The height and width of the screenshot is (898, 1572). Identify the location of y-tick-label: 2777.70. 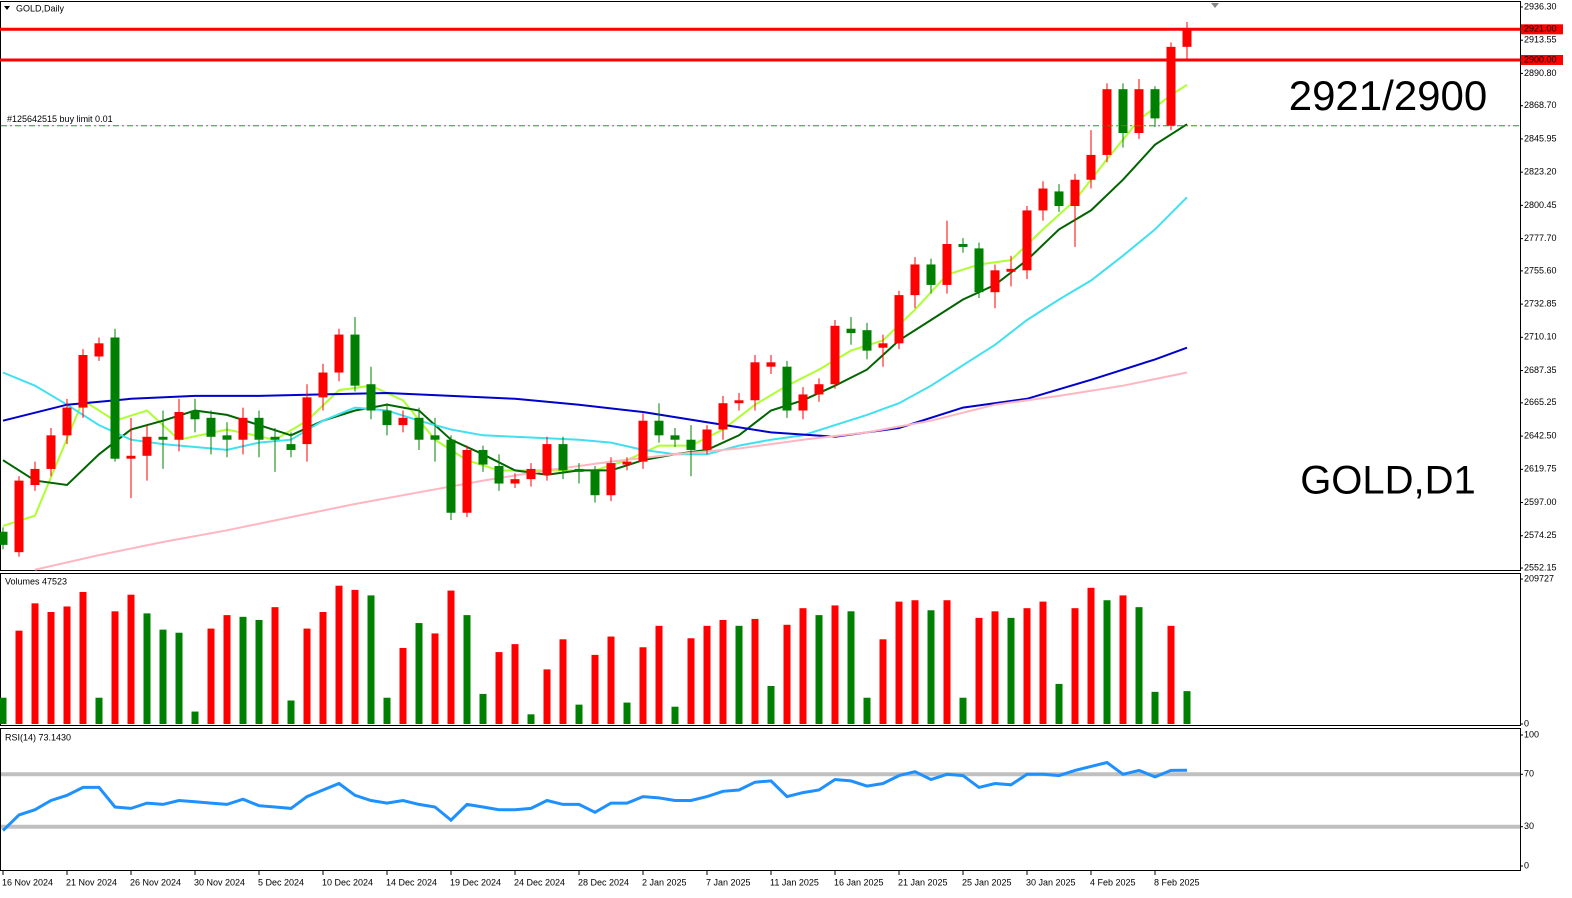
(1540, 238).